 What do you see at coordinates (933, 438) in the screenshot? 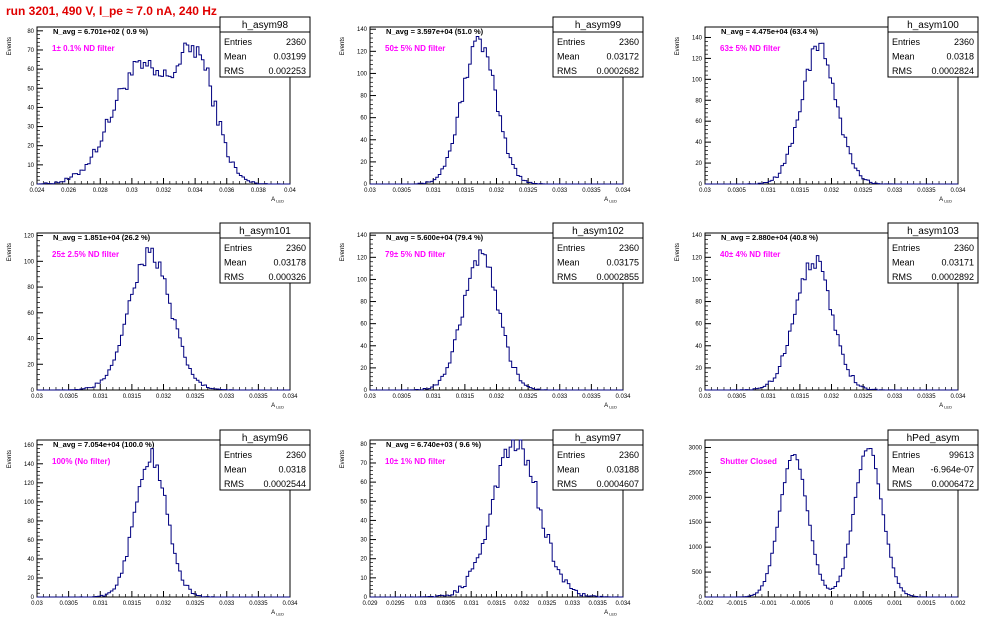
I see `stats-title: hPed_asym` at bounding box center [933, 438].